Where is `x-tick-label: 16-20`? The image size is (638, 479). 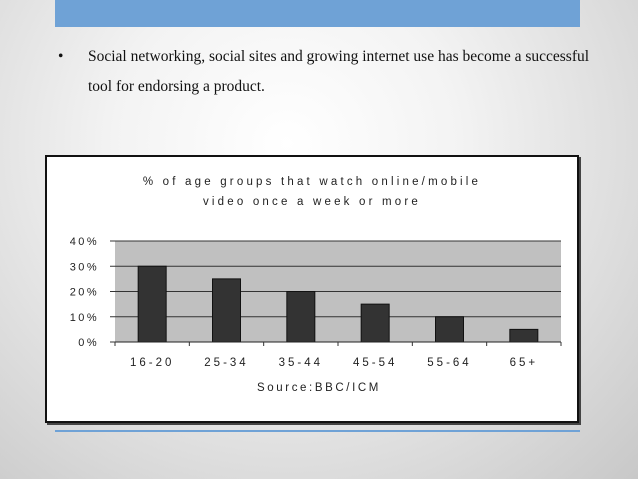 x-tick-label: 16-20 is located at coordinates (152, 363).